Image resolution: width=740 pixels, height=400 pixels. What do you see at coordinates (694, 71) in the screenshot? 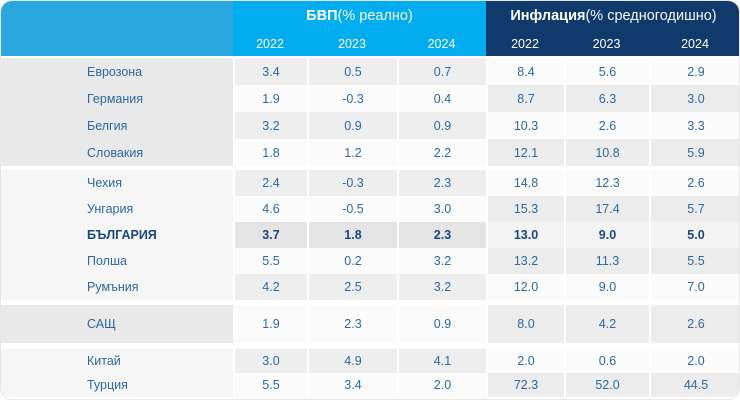
I see `inflation-value: 2.9` at bounding box center [694, 71].